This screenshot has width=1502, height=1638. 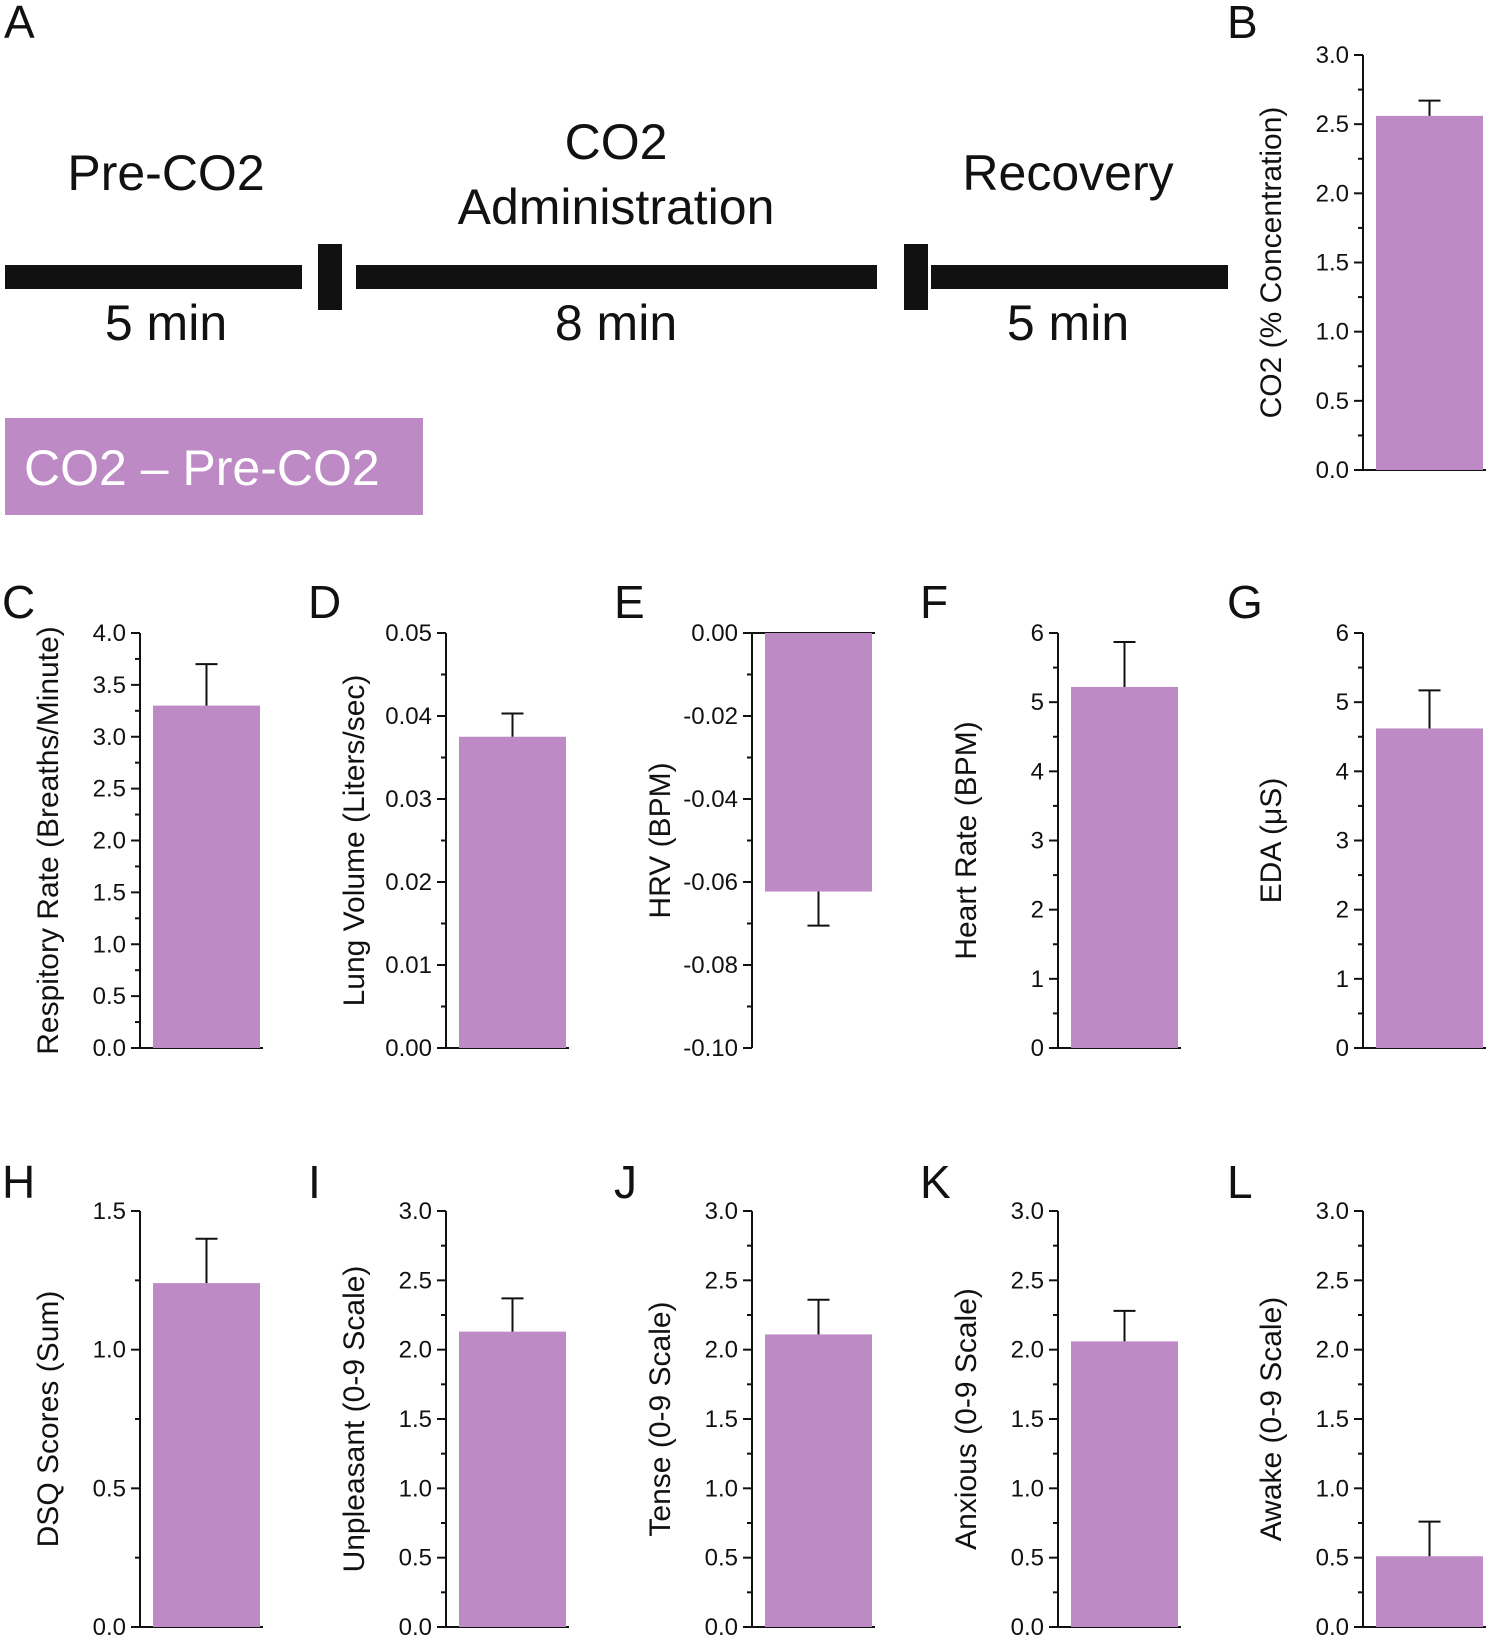 I want to click on y-tick-label-l: 1.0, so click(x=1332, y=1488).